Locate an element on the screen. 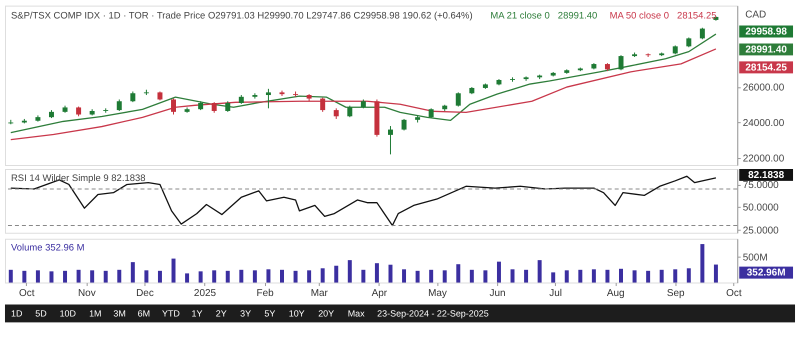  annotation: 28154.25 is located at coordinates (696, 16).